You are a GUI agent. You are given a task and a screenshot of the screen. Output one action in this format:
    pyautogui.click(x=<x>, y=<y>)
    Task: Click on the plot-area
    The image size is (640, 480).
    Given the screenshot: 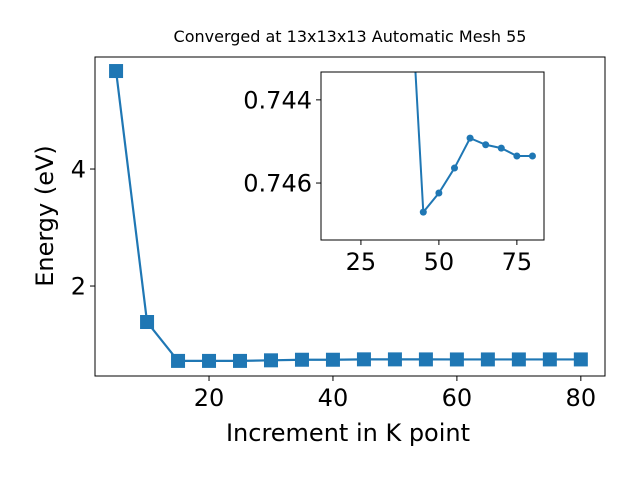 What is the action you would take?
    pyautogui.click(x=432, y=156)
    